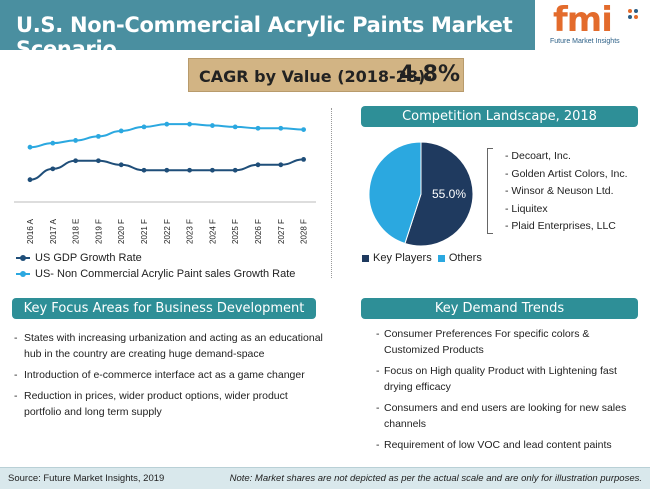 This screenshot has height=489, width=650. I want to click on legend-paint-marker, so click(23, 274).